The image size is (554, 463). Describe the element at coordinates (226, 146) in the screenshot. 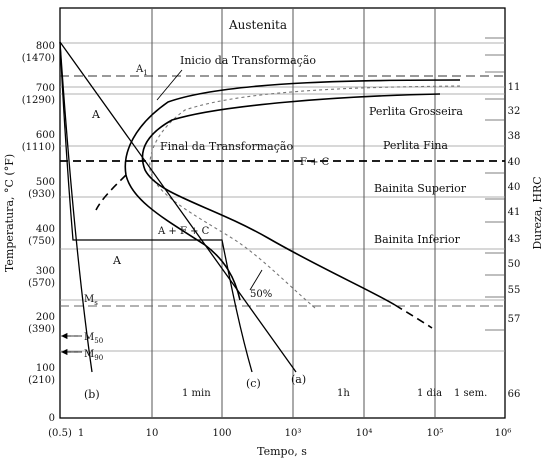

I see `label-final: Final da Transformação` at that location.